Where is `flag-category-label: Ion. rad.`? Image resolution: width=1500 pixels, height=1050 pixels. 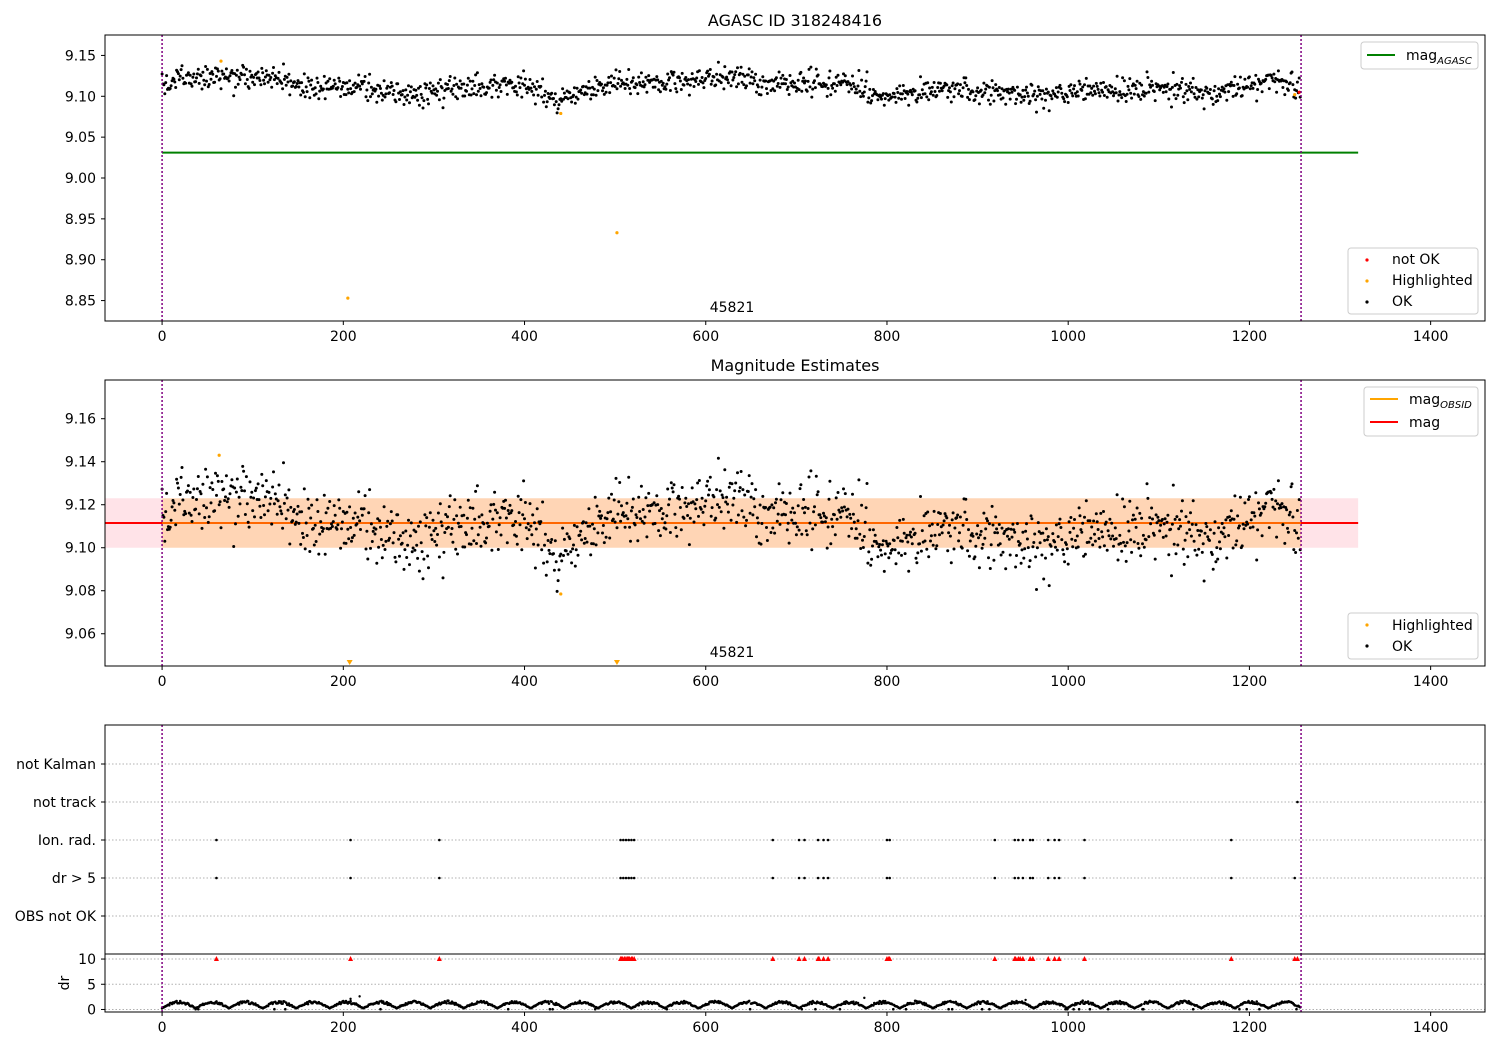 flag-category-label: Ion. rad. is located at coordinates (67, 841).